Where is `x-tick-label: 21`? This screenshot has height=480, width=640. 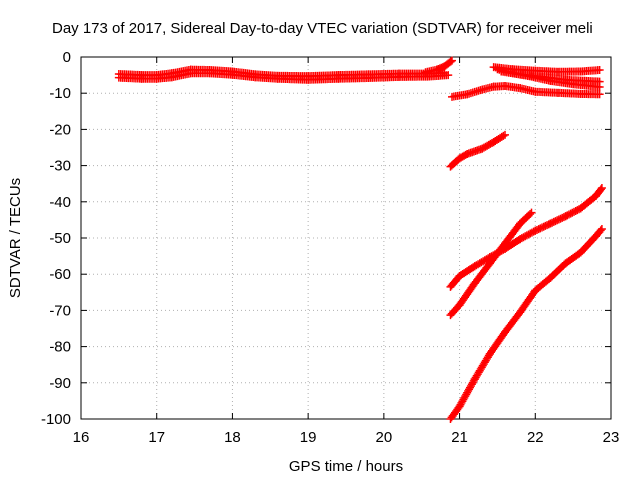
x-tick-label: 21 is located at coordinates (459, 437).